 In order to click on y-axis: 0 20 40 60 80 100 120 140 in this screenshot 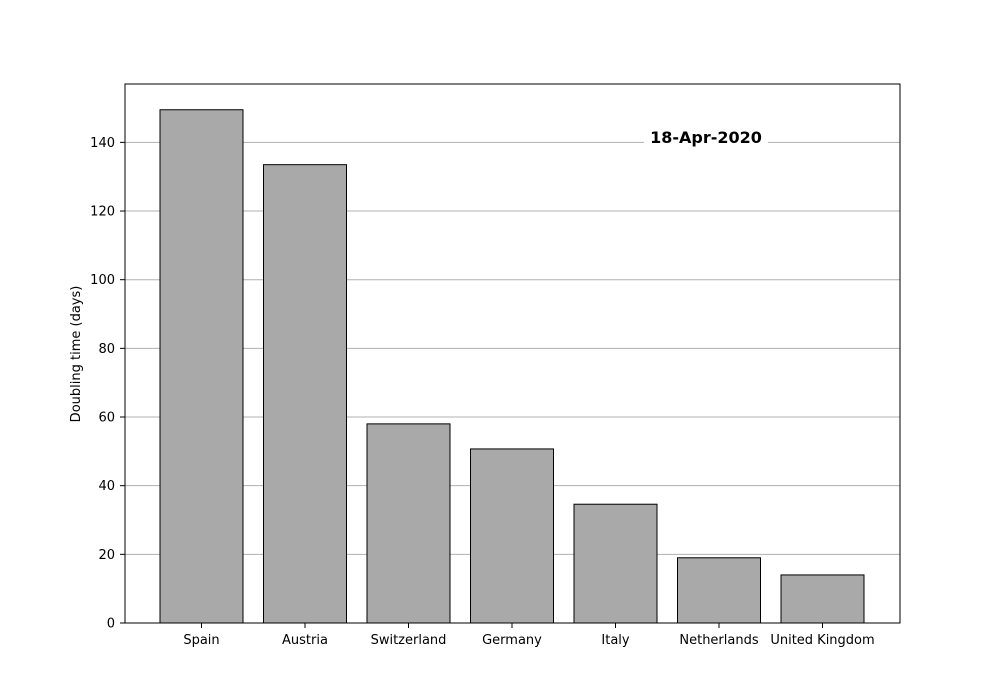, I will do `click(107, 384)`.